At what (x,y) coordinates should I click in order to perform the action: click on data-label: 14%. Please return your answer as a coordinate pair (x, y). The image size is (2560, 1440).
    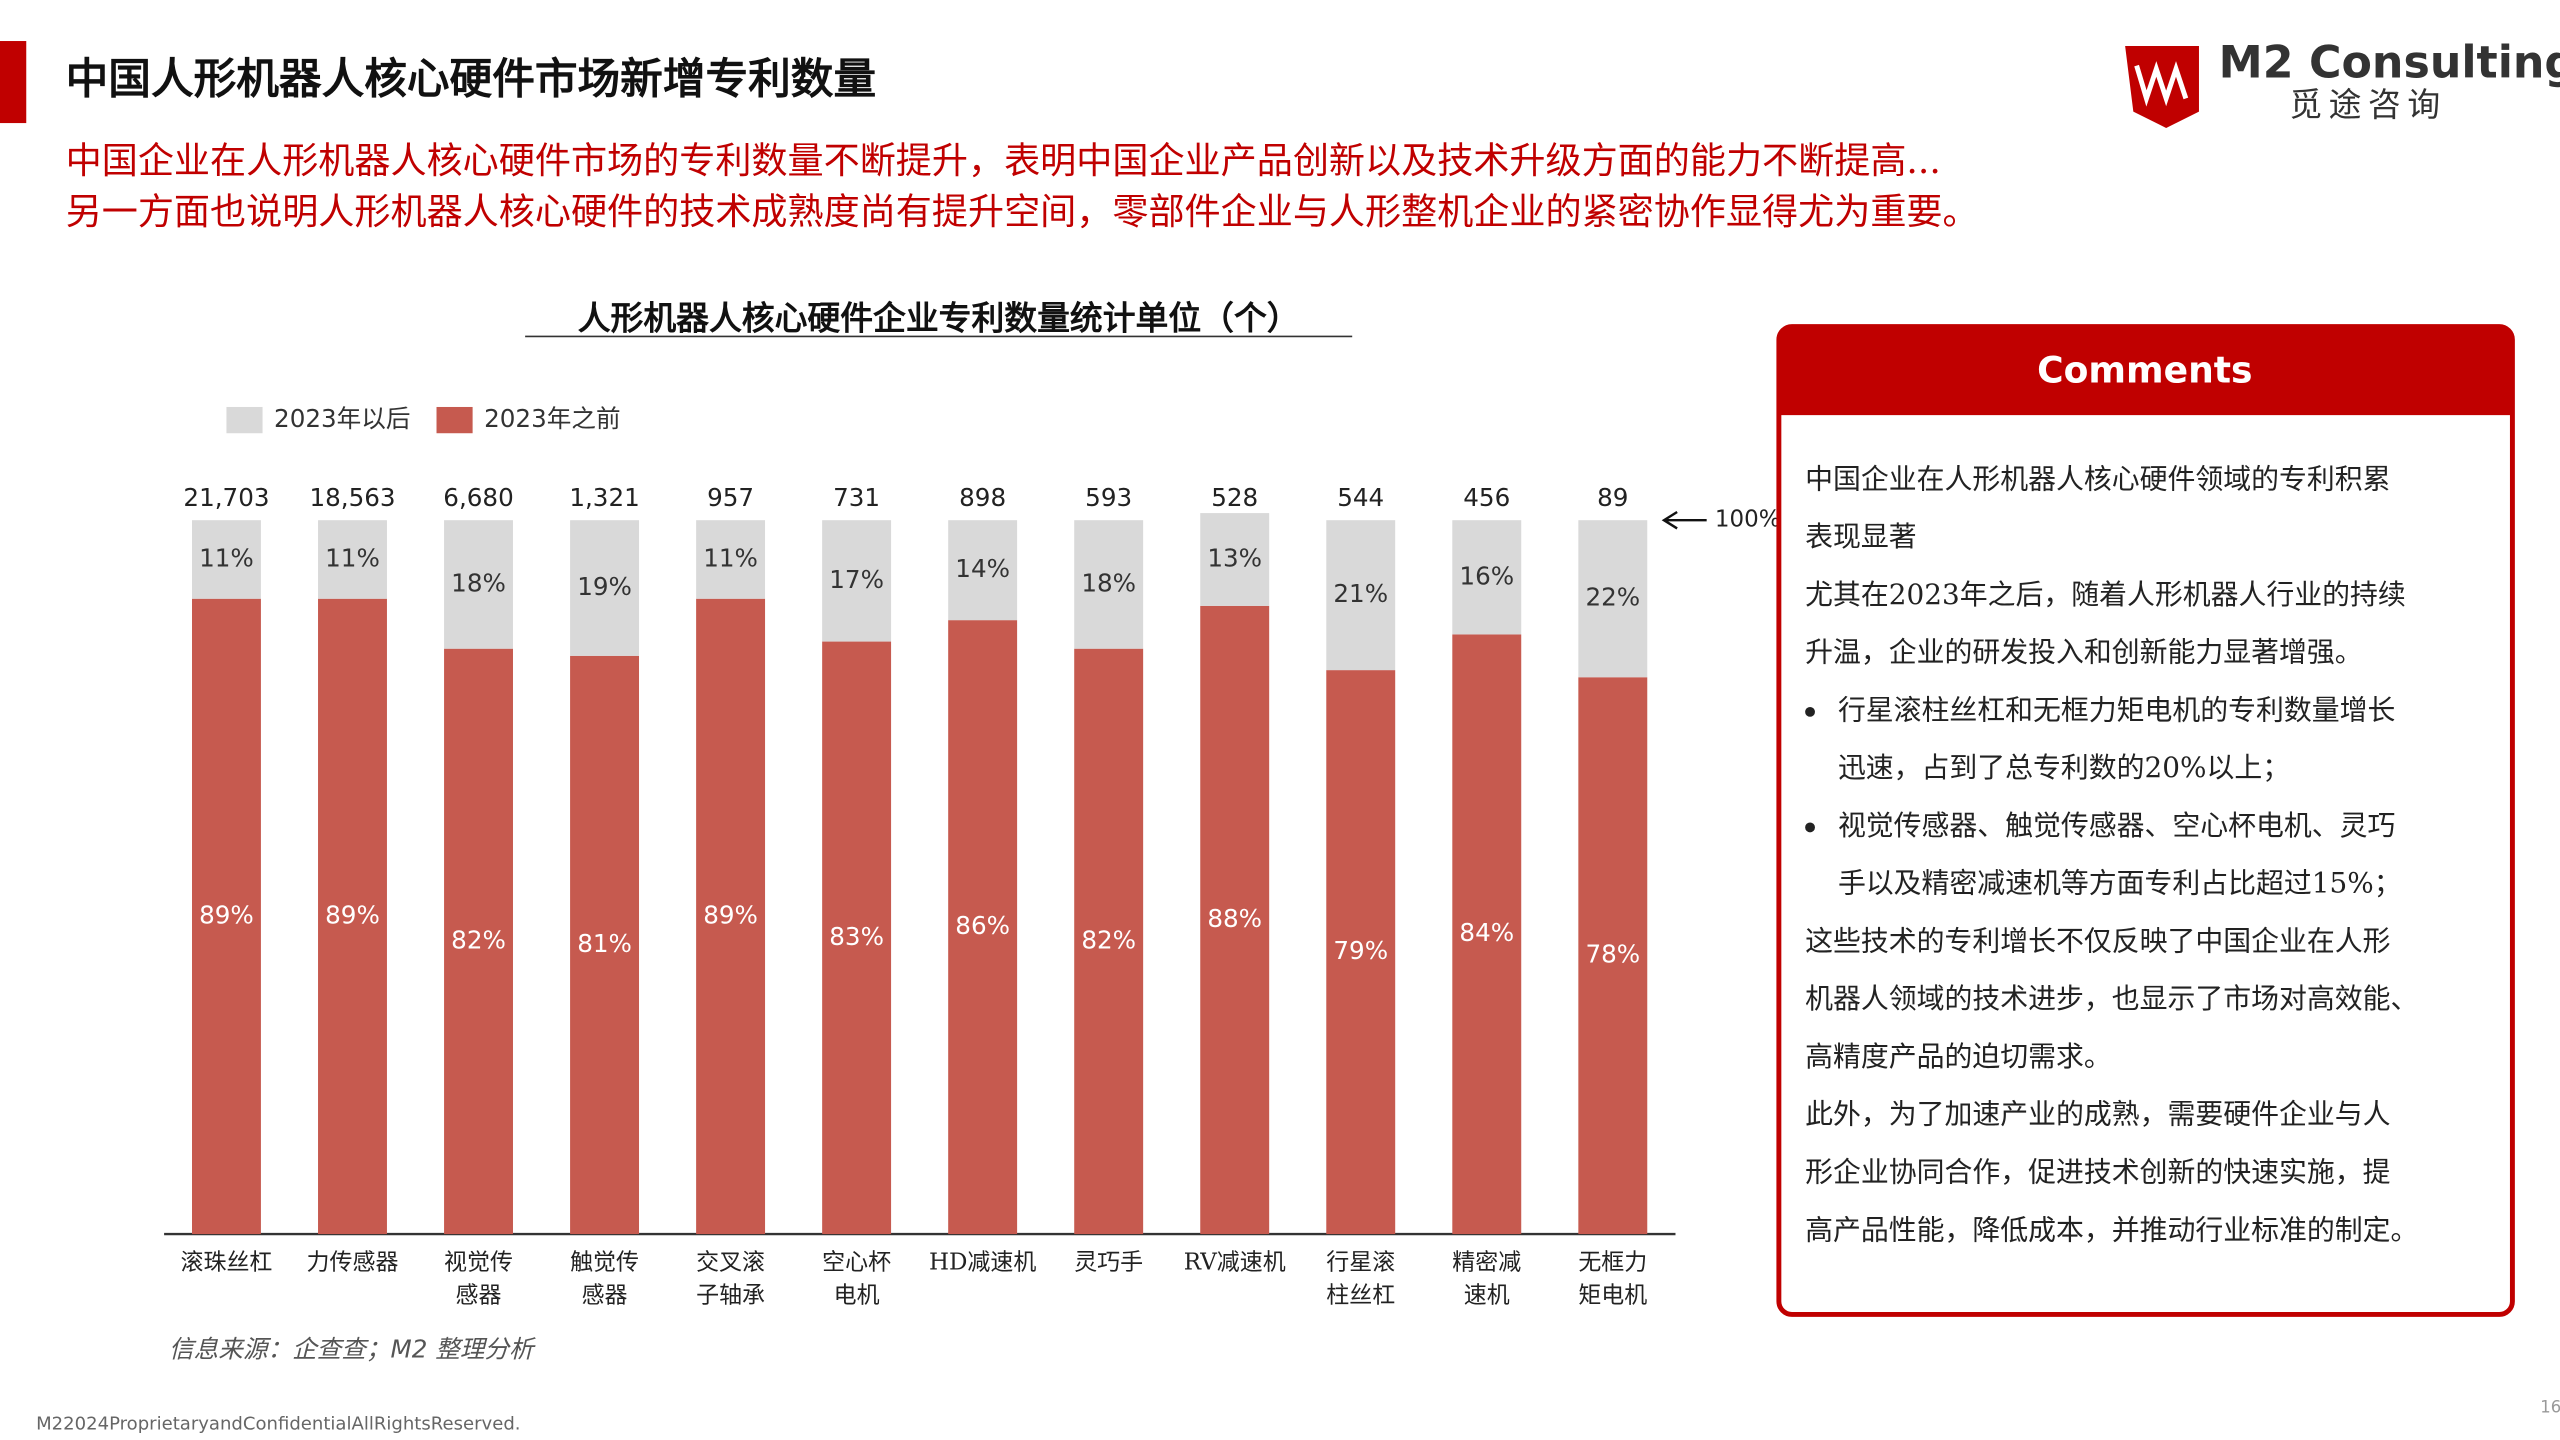
    Looking at the image, I should click on (982, 568).